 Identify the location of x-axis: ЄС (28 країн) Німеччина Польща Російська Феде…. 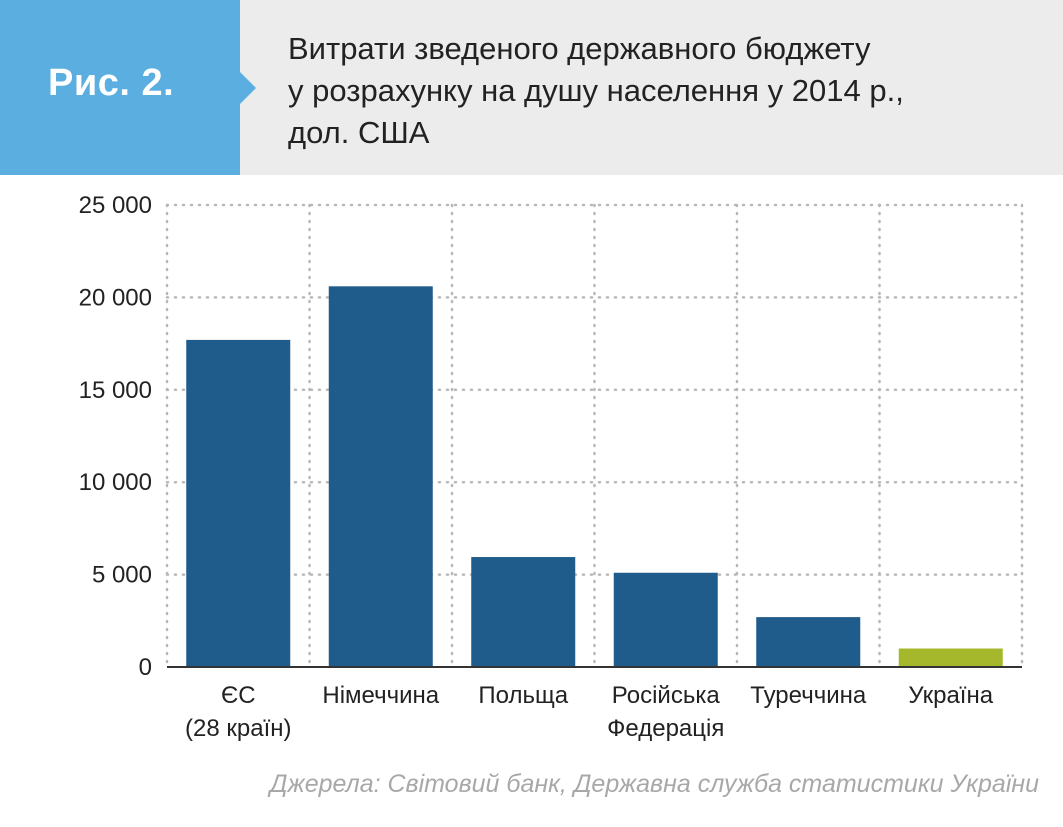
(589, 712).